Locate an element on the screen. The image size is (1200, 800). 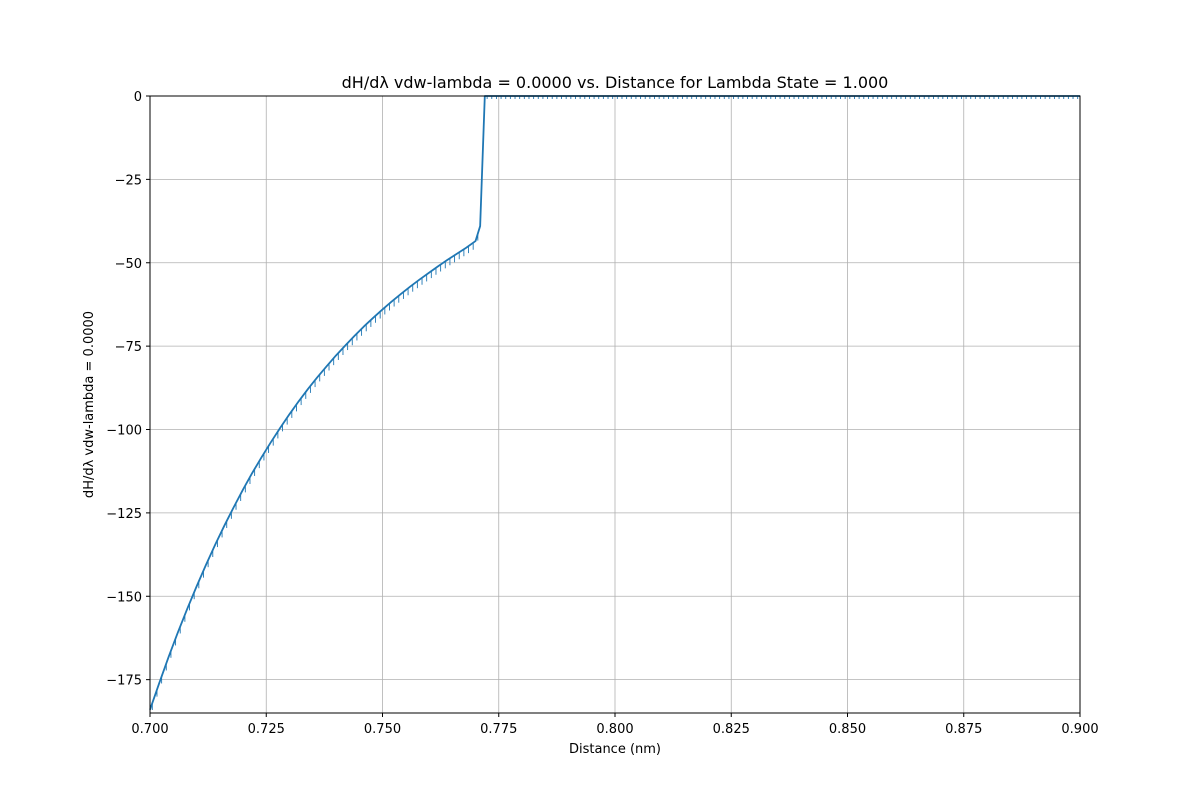
y-tick-label: −25 is located at coordinates (128, 180).